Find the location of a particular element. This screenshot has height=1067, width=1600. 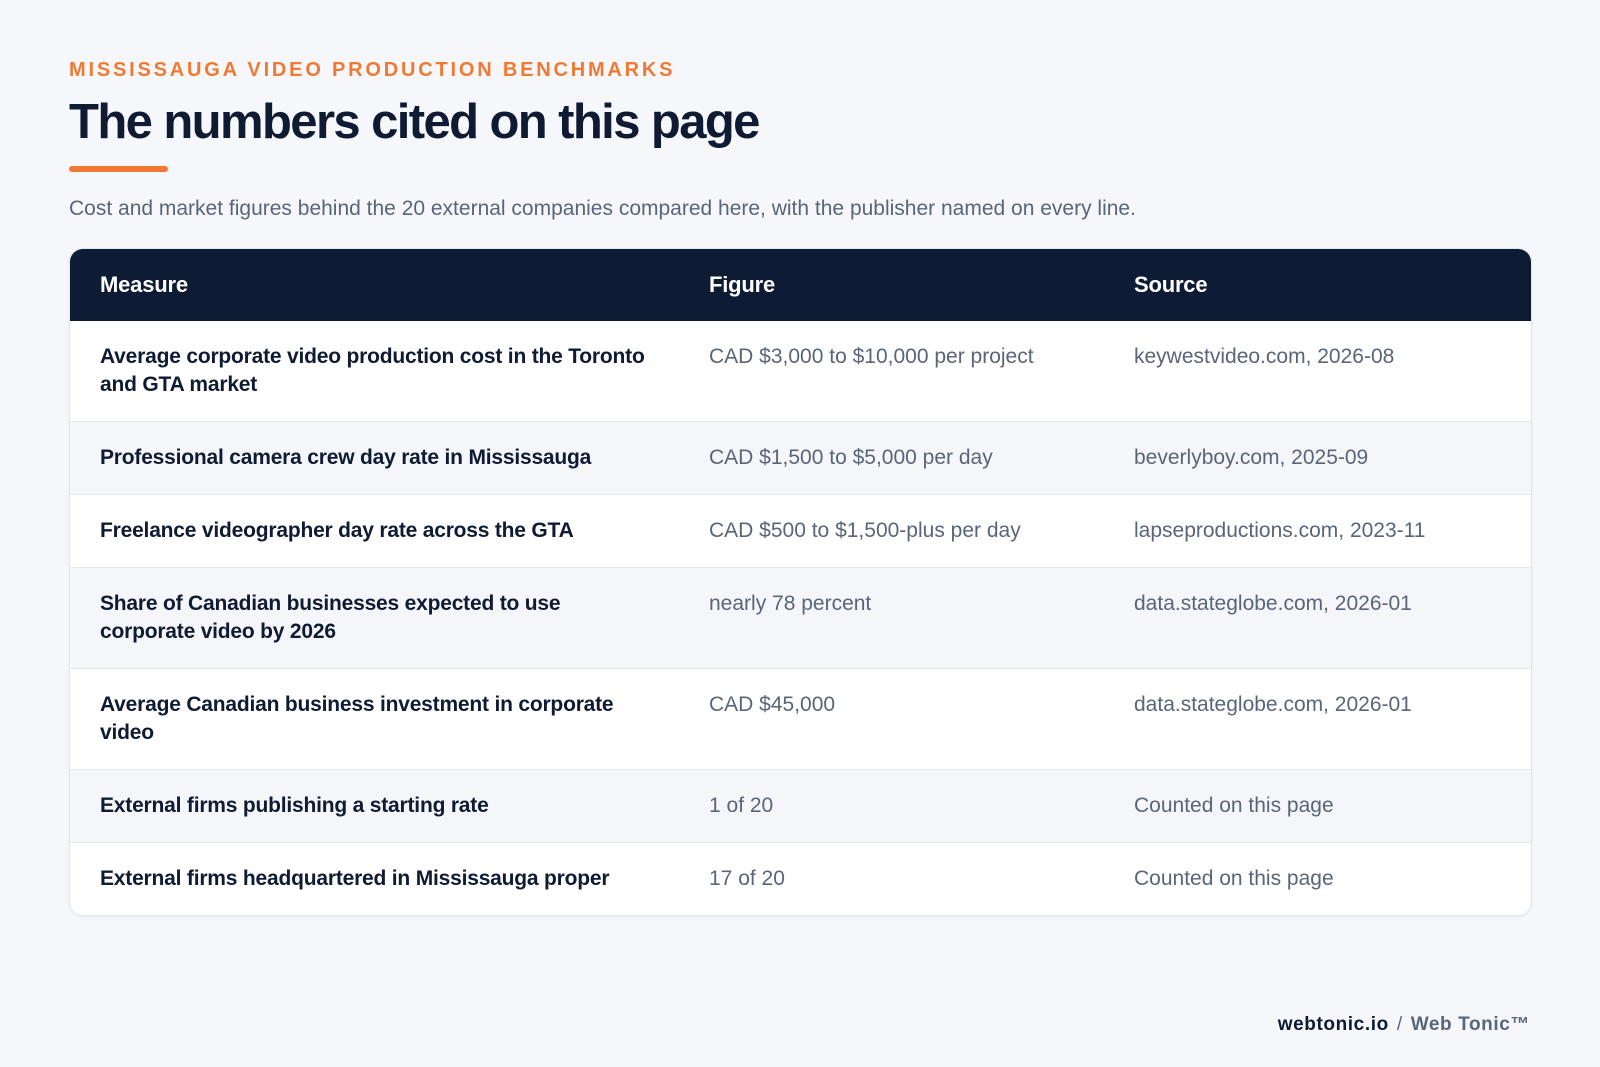

eyebrow-label: MISSISSAUGA VIDEO PRODUCTION BENCHMARKS is located at coordinates (372, 70).